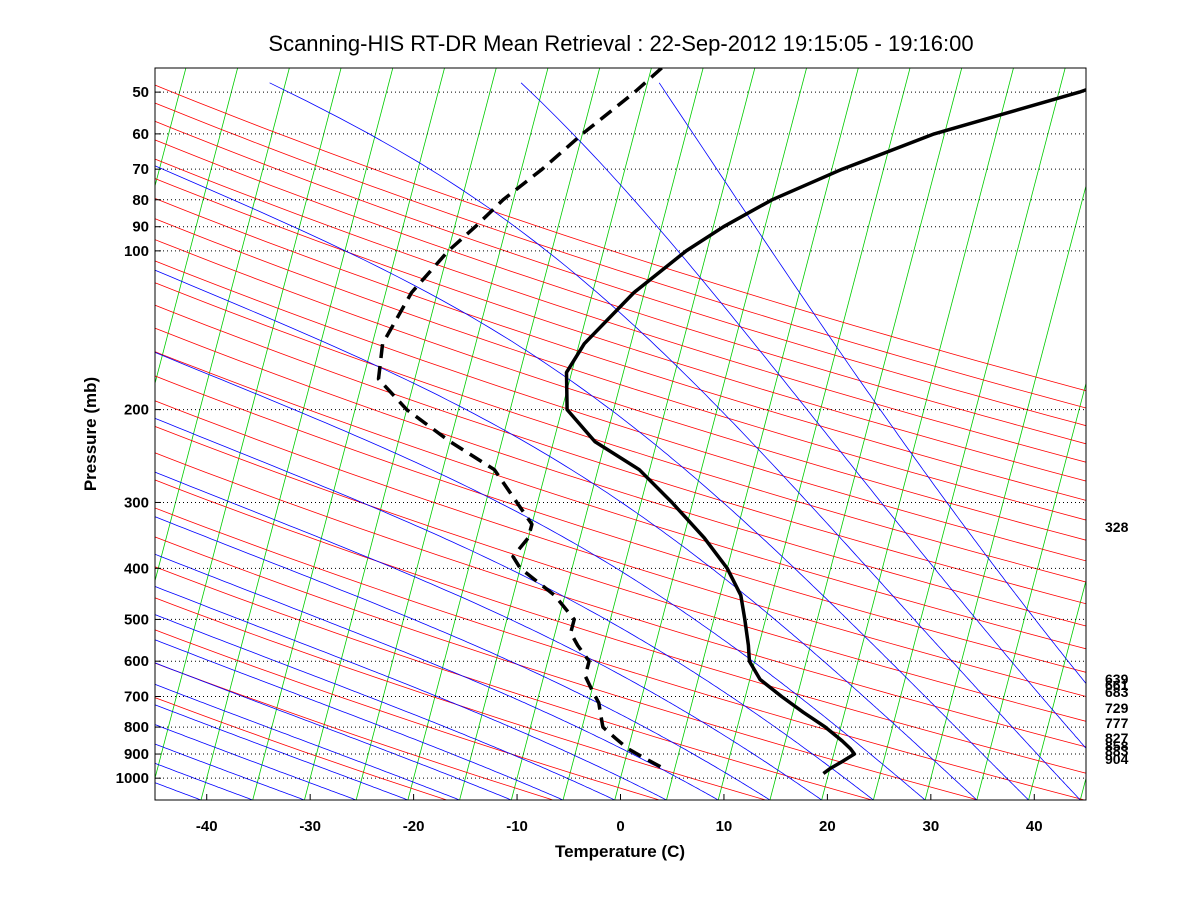 The height and width of the screenshot is (900, 1200). I want to click on x-tick-label: -20, so click(414, 826).